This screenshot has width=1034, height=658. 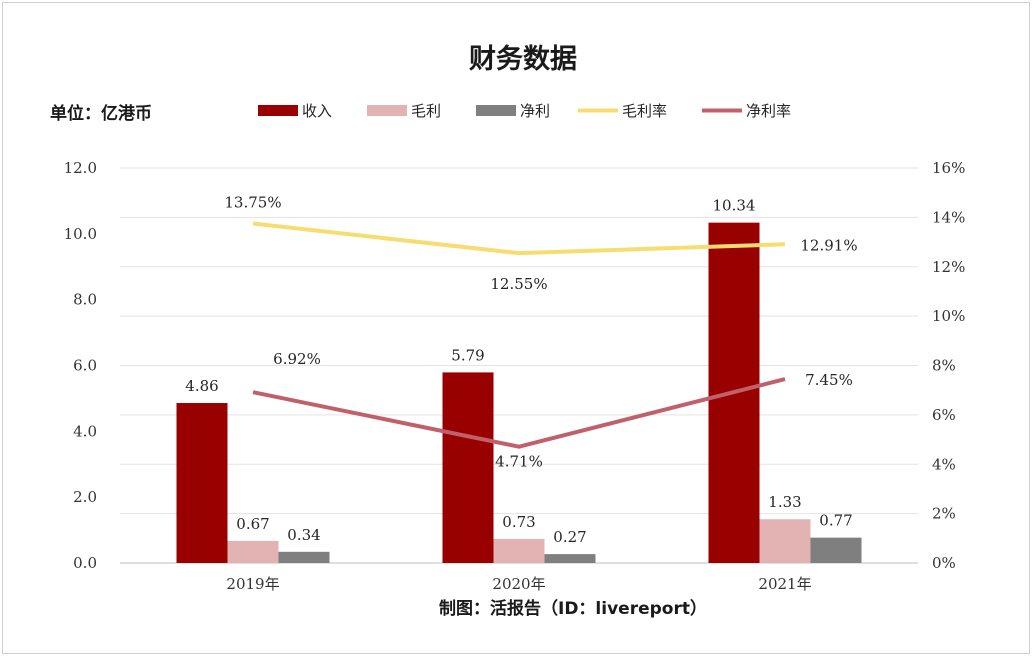 What do you see at coordinates (518, 284) in the screenshot?
I see `line-data-label: 12.55%` at bounding box center [518, 284].